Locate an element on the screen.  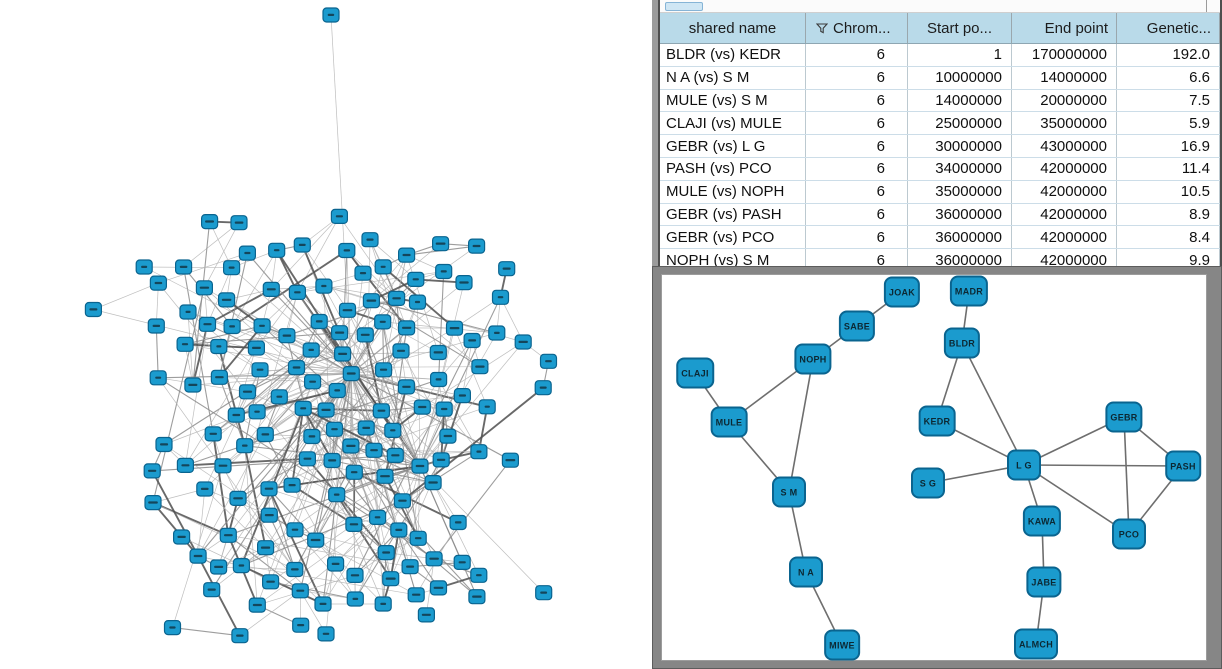
table-row: NOPH (vs) S M 6 36000000 42000000 9.9 is located at coordinates (940, 260).